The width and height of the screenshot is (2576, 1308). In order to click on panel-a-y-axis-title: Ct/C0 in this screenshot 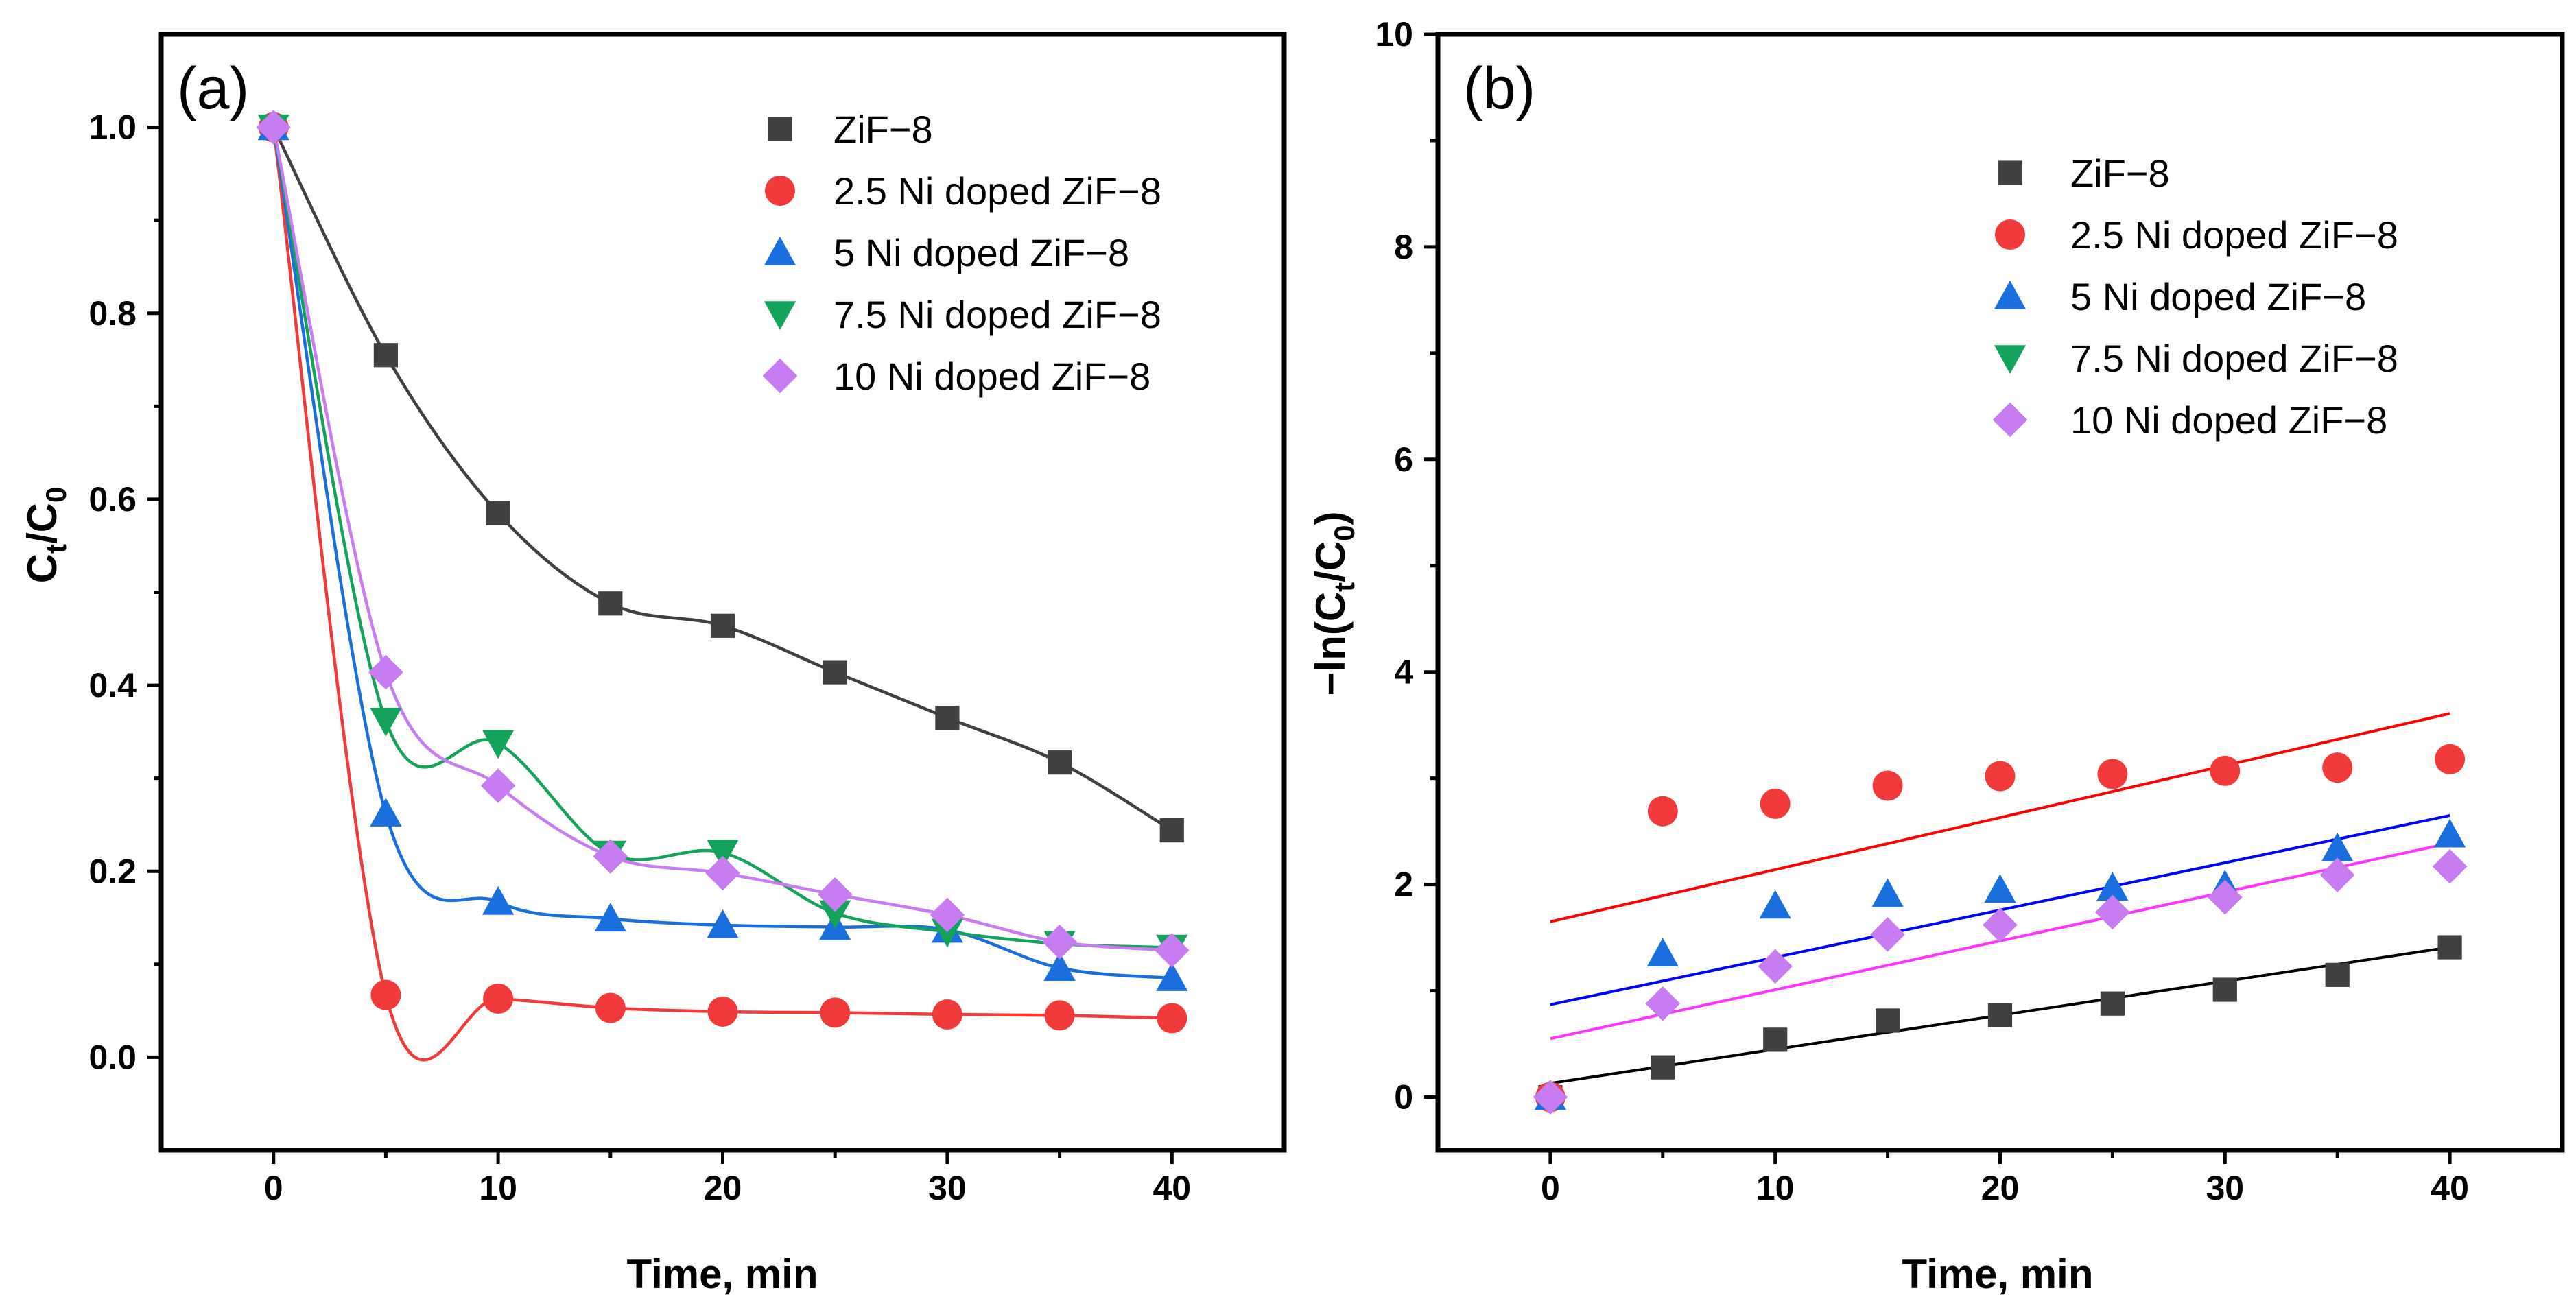, I will do `click(45, 536)`.